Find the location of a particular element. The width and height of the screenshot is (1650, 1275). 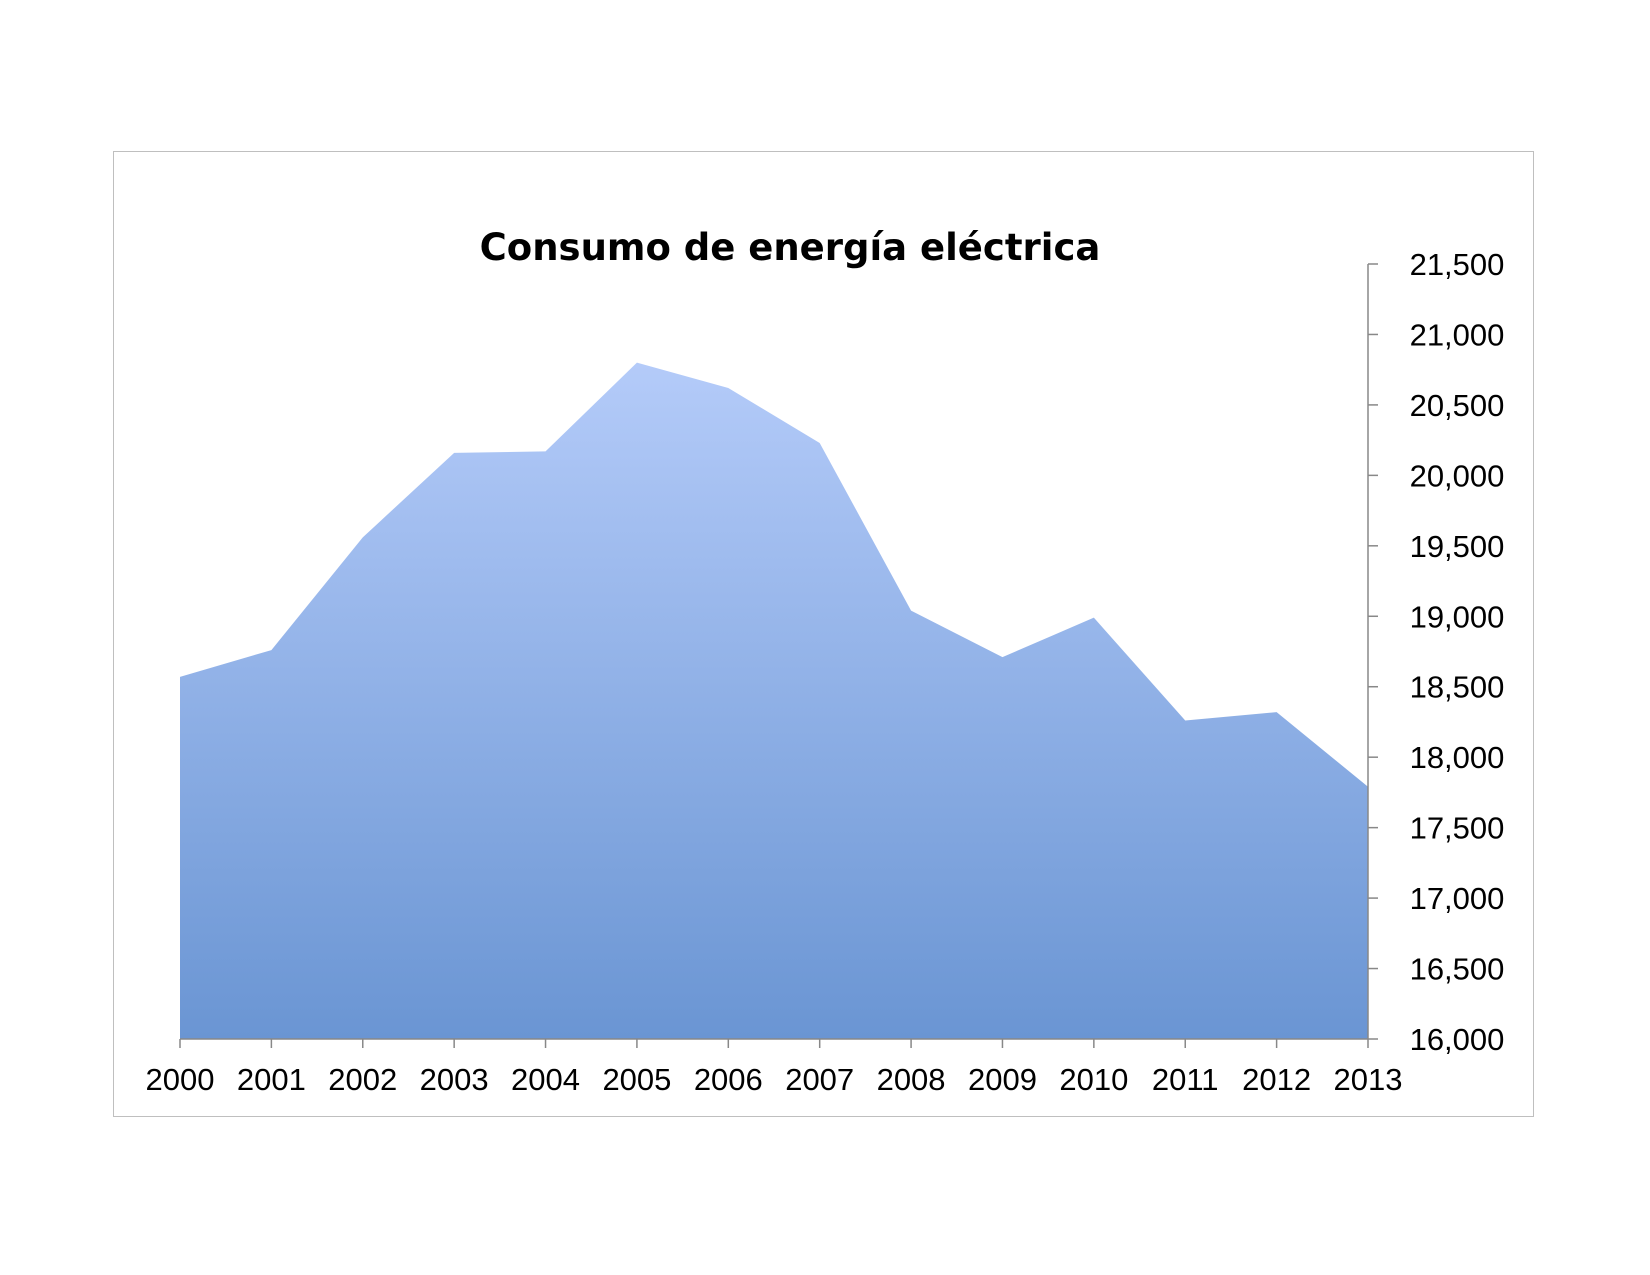

x-tick-label: 2002 is located at coordinates (362, 1079).